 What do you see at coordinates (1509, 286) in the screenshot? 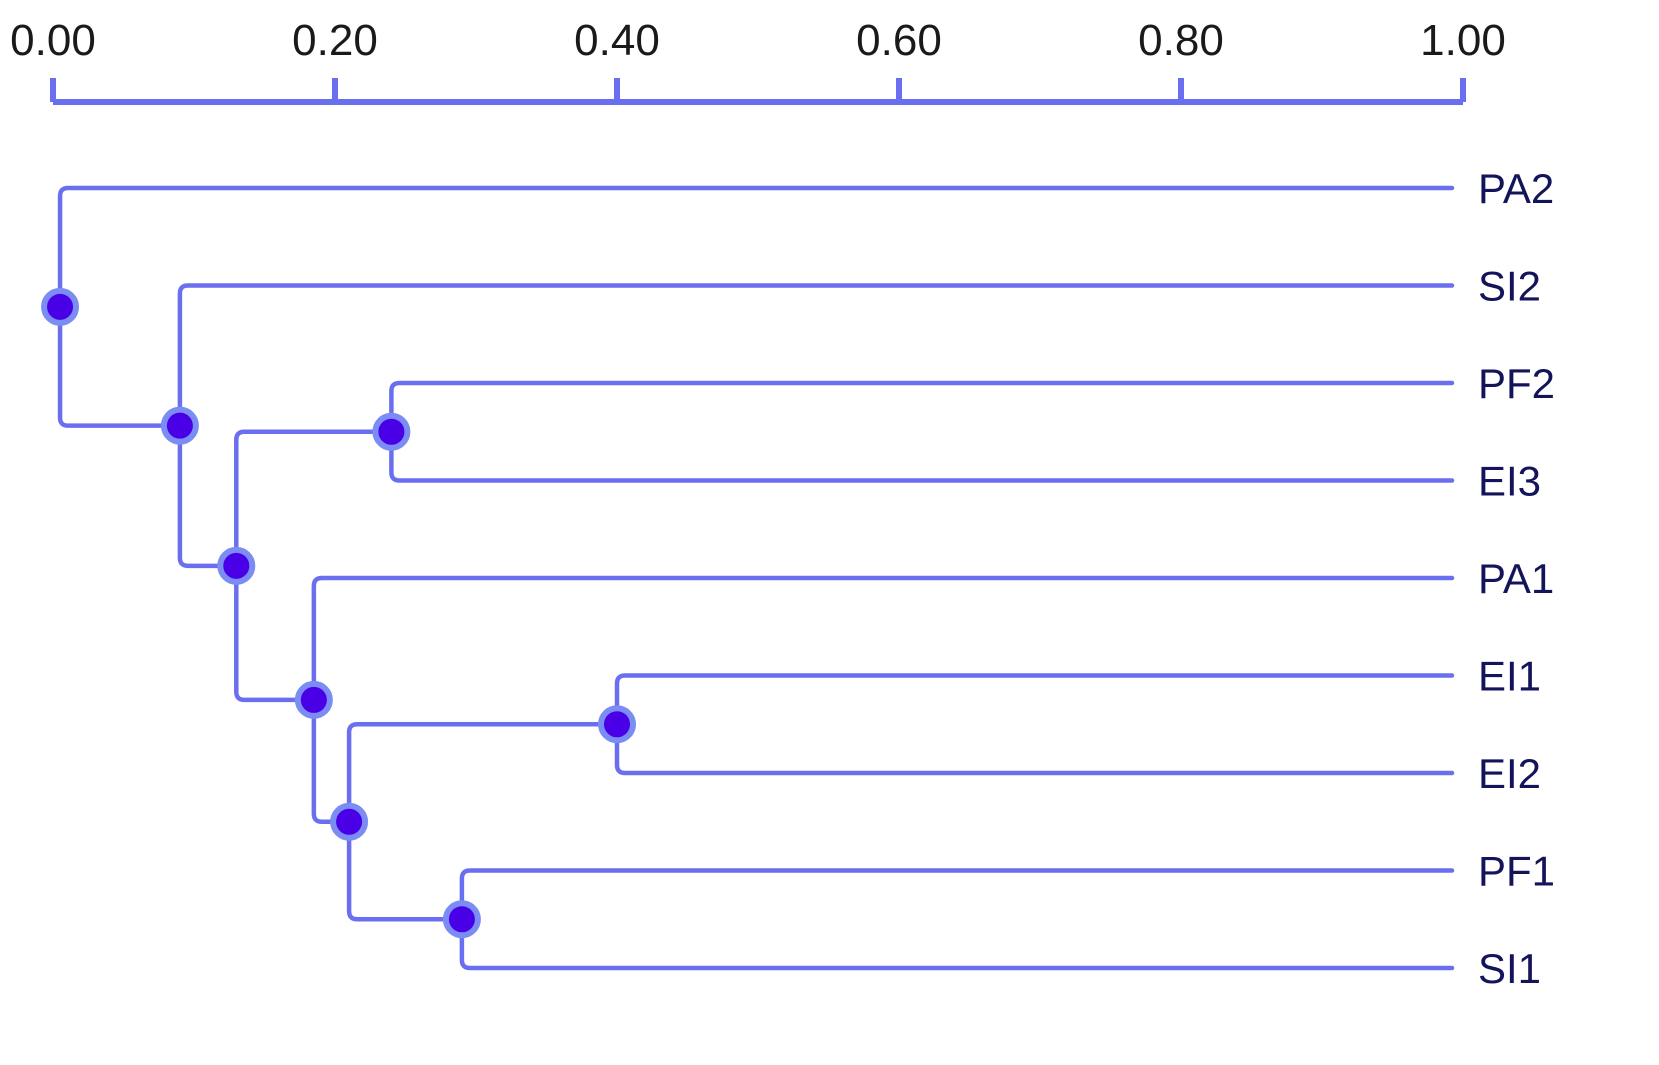
I see `leaf-label: SI2` at bounding box center [1509, 286].